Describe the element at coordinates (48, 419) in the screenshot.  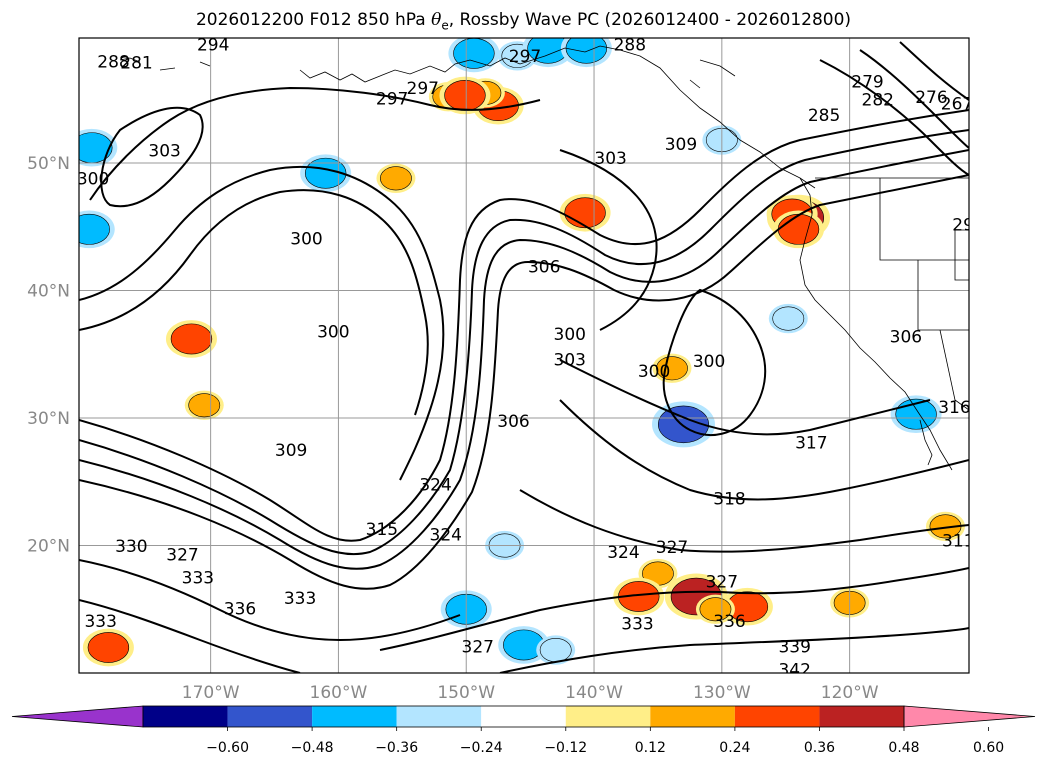
I see `lat-tick-label: 30°N` at that location.